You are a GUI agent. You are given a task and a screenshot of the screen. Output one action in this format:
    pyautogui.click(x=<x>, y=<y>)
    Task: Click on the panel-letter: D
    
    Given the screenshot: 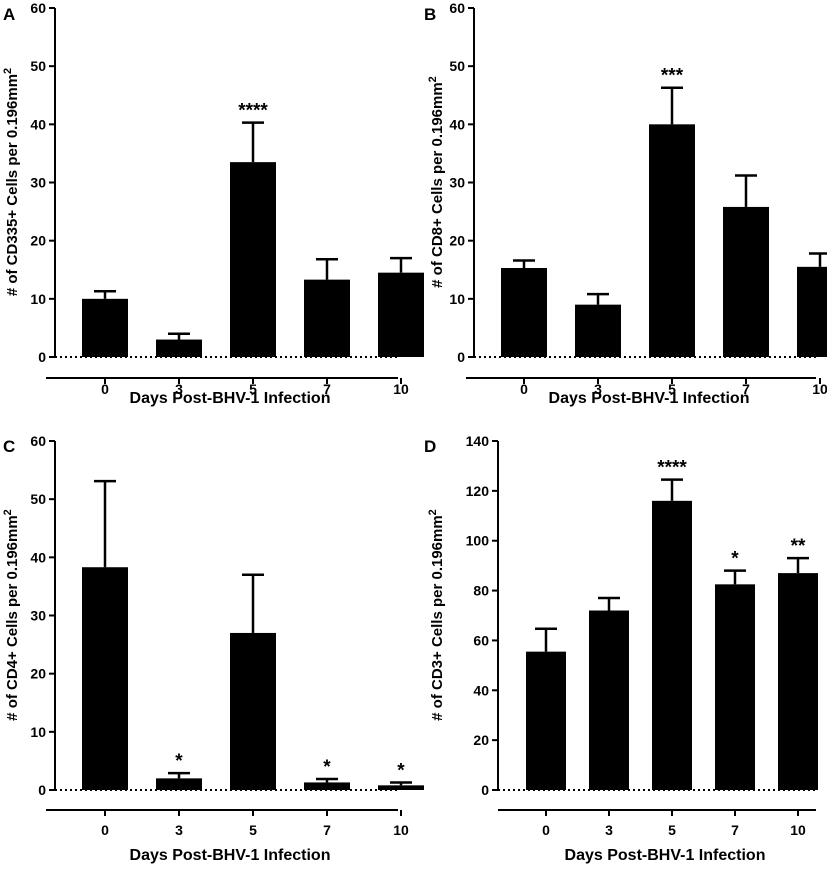 What is the action you would take?
    pyautogui.click(x=430, y=446)
    